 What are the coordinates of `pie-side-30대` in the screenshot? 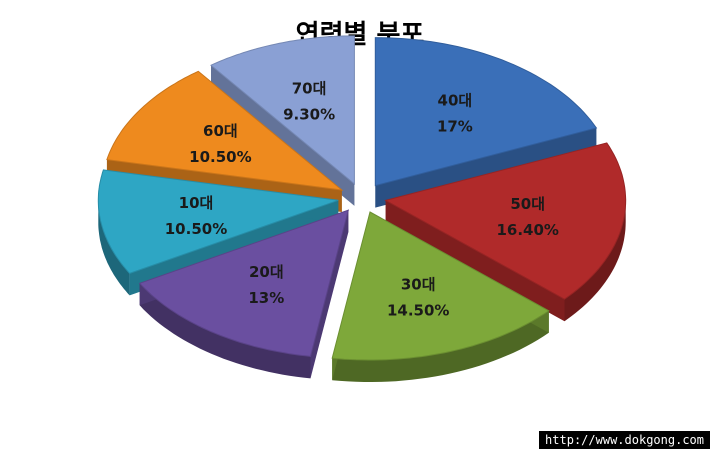 It's located at (440, 346).